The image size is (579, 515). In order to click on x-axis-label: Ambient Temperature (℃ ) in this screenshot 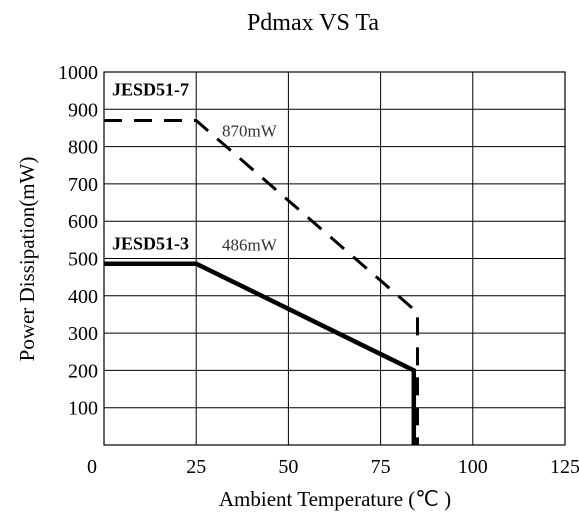, I will do `click(335, 499)`.